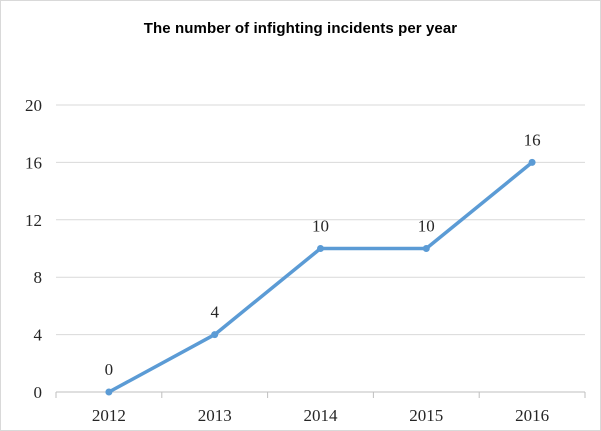 This screenshot has width=601, height=431. What do you see at coordinates (532, 415) in the screenshot?
I see `x-tick-label-2016: 2016` at bounding box center [532, 415].